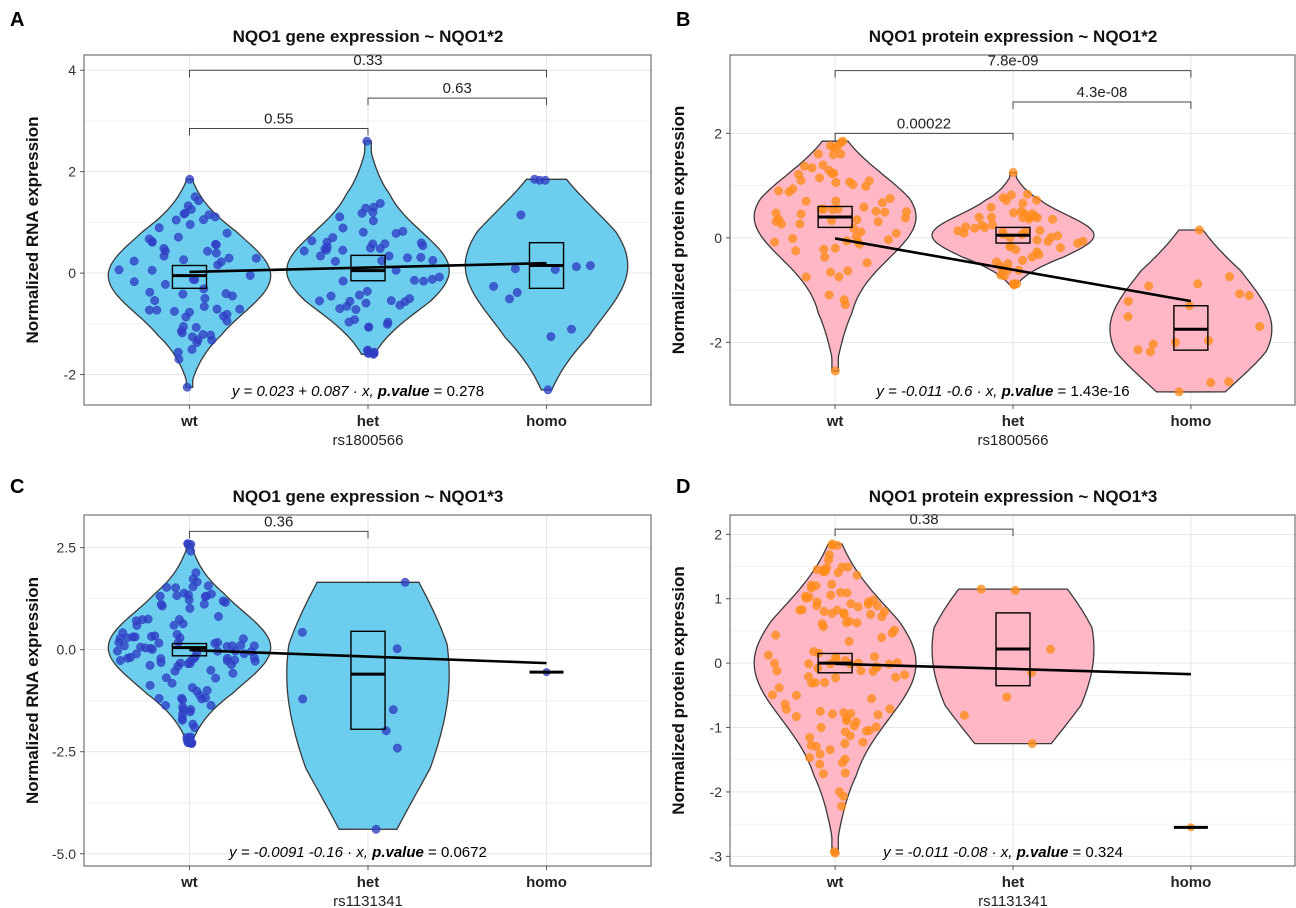 Image resolution: width=1296 pixels, height=908 pixels. I want to click on chart-title: NQO1 protein expression ~ NQO1*2, so click(1013, 36).